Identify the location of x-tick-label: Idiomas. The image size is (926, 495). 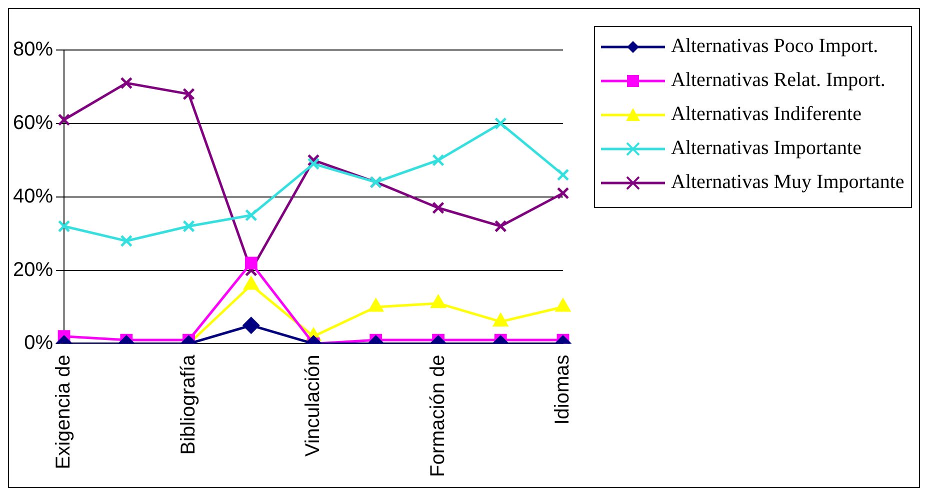
(563, 389).